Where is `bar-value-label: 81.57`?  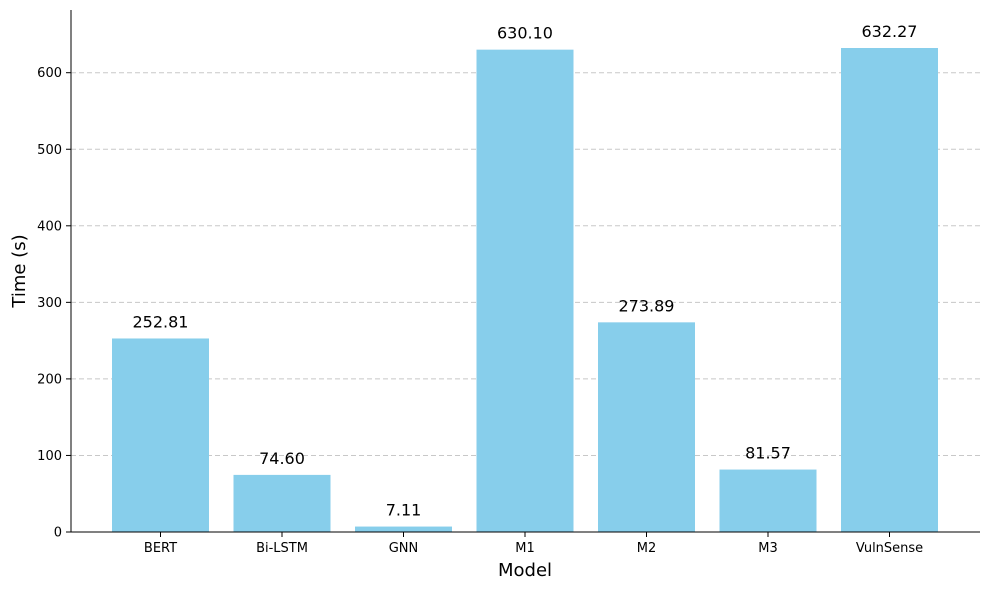 bar-value-label: 81.57 is located at coordinates (768, 453).